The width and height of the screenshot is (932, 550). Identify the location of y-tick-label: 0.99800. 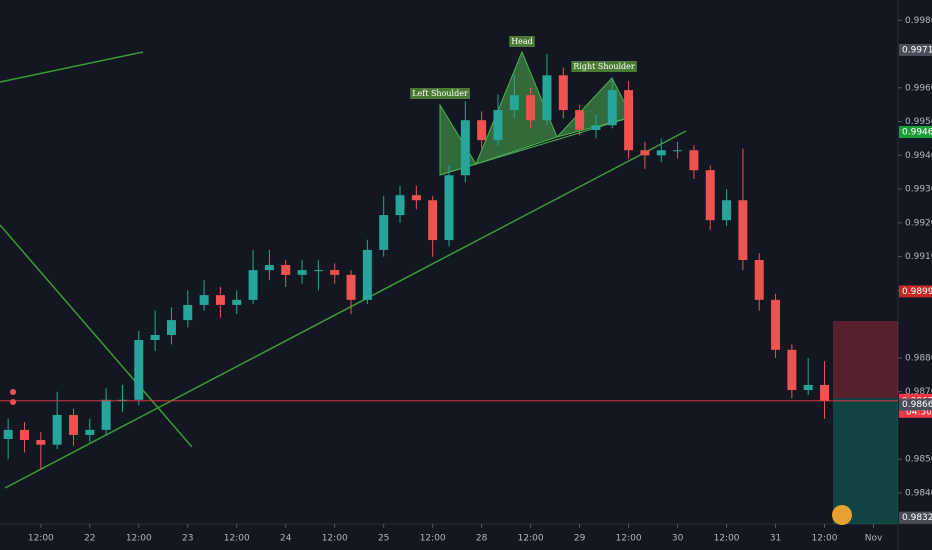
(918, 21).